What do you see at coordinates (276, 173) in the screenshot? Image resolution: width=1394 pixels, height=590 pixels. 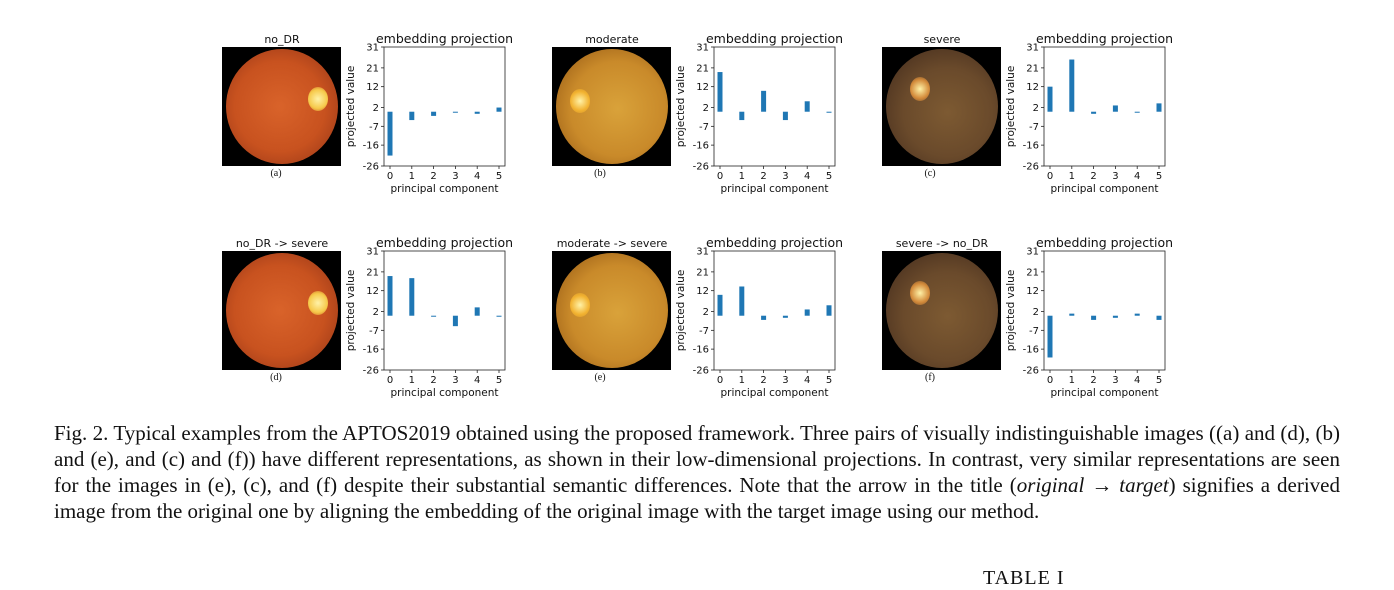 I see `subfigure-label: (a)` at bounding box center [276, 173].